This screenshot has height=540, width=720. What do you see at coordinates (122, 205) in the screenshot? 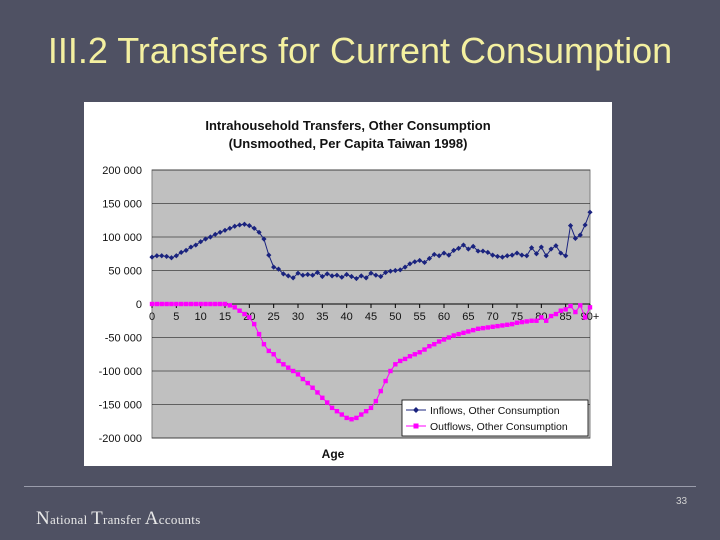
I see `y-tick-label: 150 000` at bounding box center [122, 205].